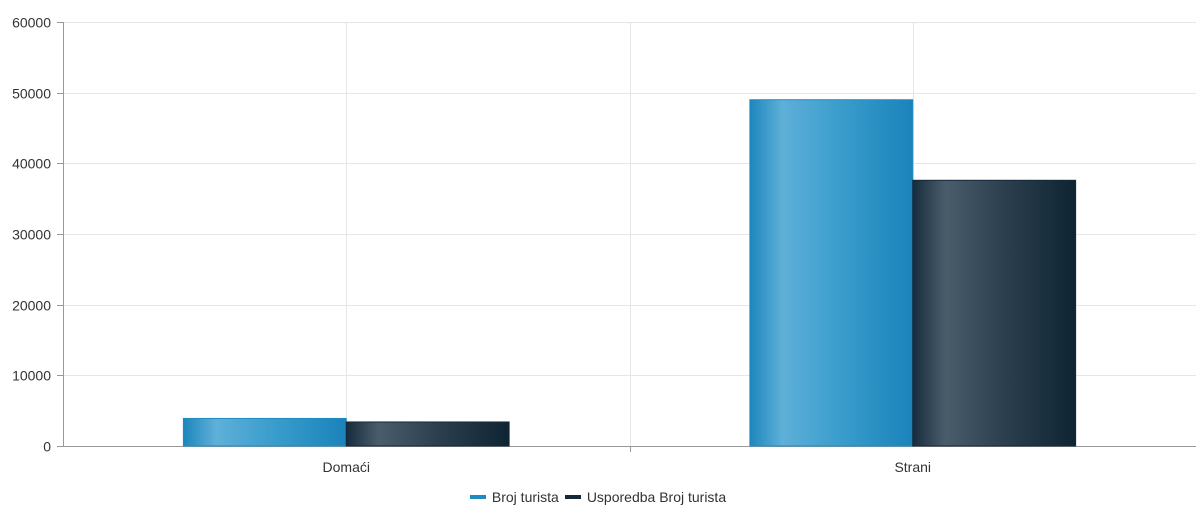 The height and width of the screenshot is (507, 1196). Describe the element at coordinates (31, 306) in the screenshot. I see `y-tick-label: 20000` at that location.